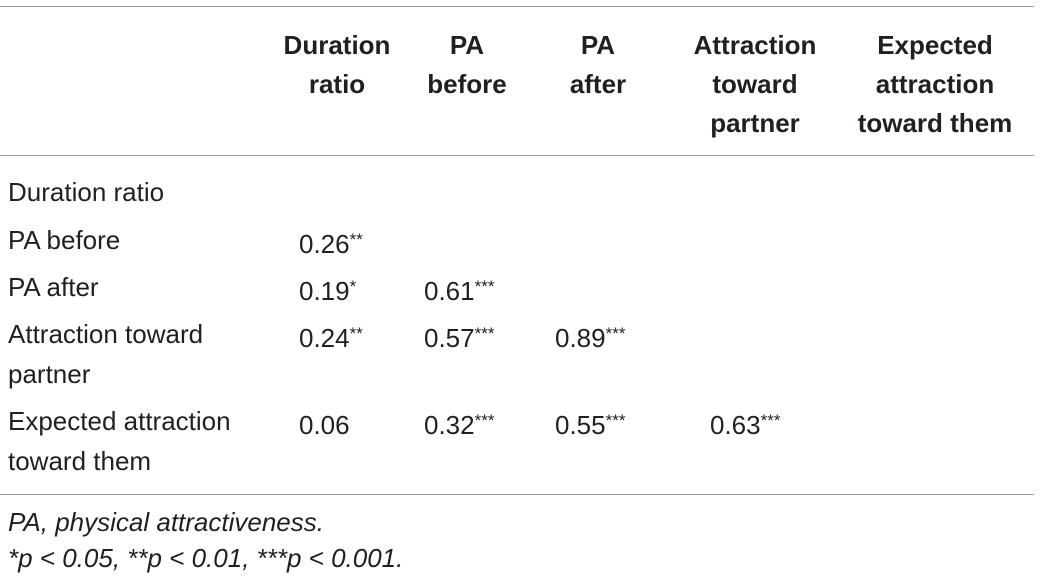 The width and height of the screenshot is (1040, 581). I want to click on cell-value: 0.55, so click(580, 425).